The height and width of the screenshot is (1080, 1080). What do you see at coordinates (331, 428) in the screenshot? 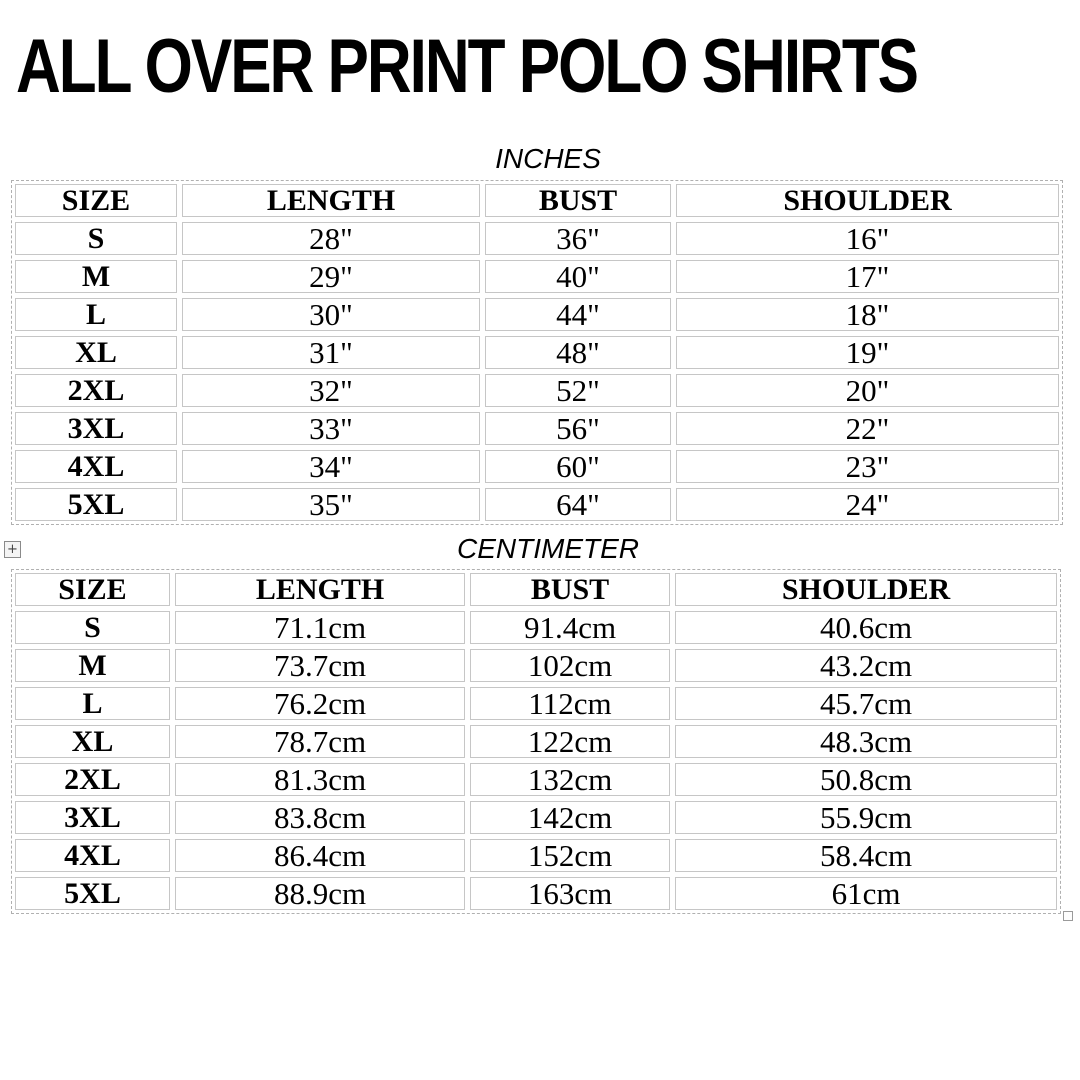
I see `inches-value-cell: 33"` at bounding box center [331, 428].